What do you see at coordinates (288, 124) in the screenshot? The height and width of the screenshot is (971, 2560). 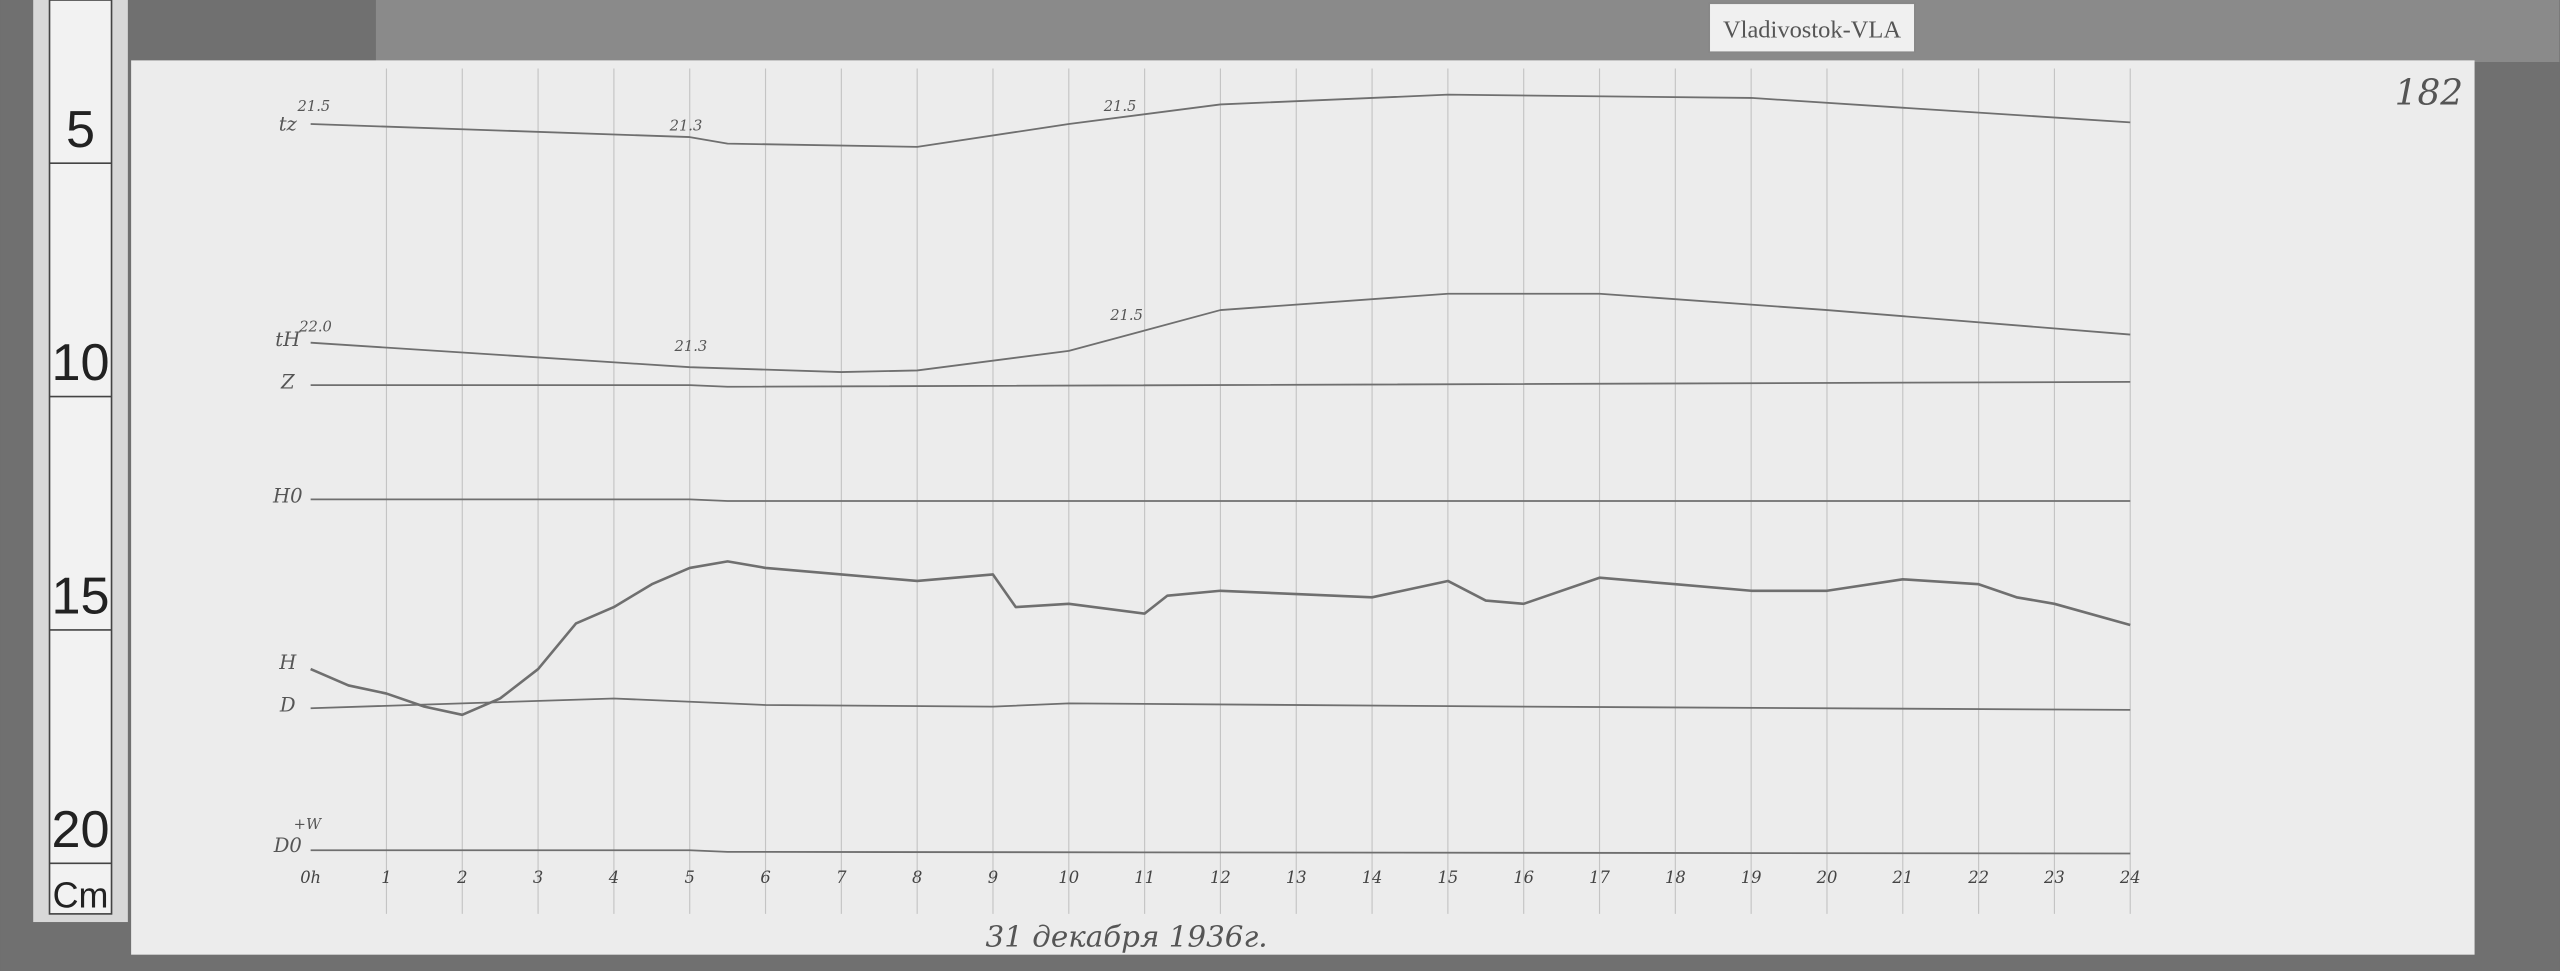 I see `trace-label-tz: tz` at bounding box center [288, 124].